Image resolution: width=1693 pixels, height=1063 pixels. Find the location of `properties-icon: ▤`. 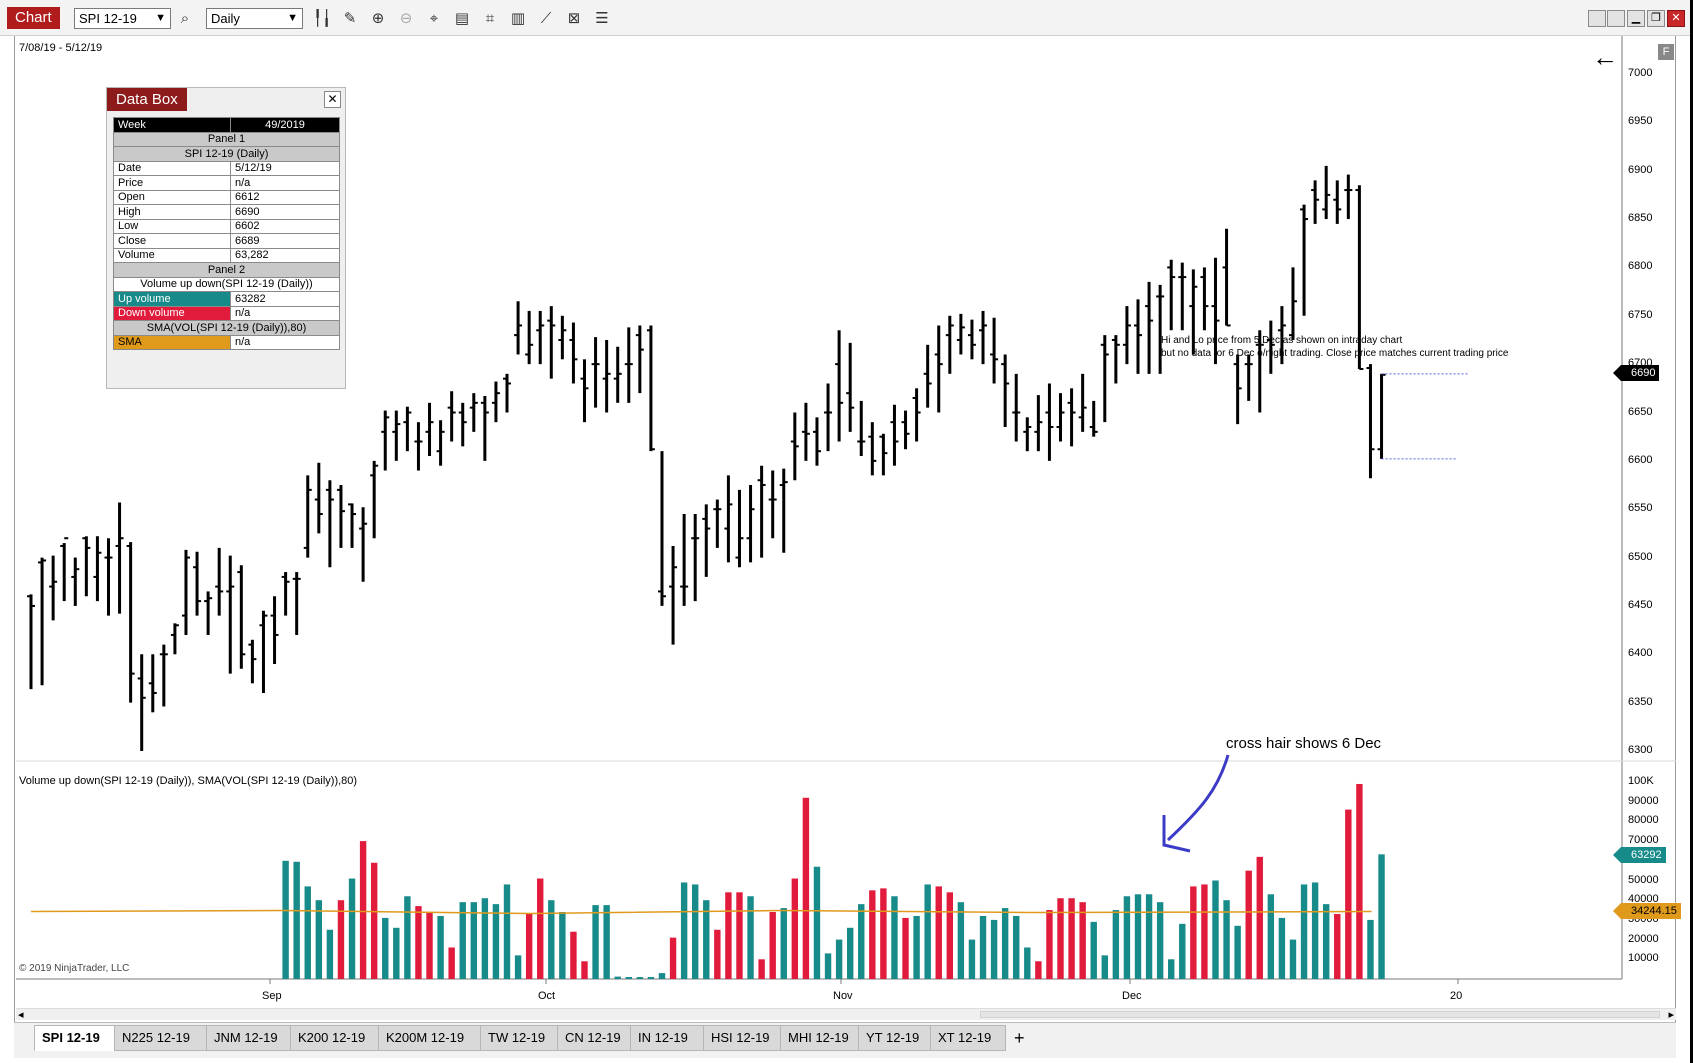

properties-icon: ▤ is located at coordinates (462, 18).